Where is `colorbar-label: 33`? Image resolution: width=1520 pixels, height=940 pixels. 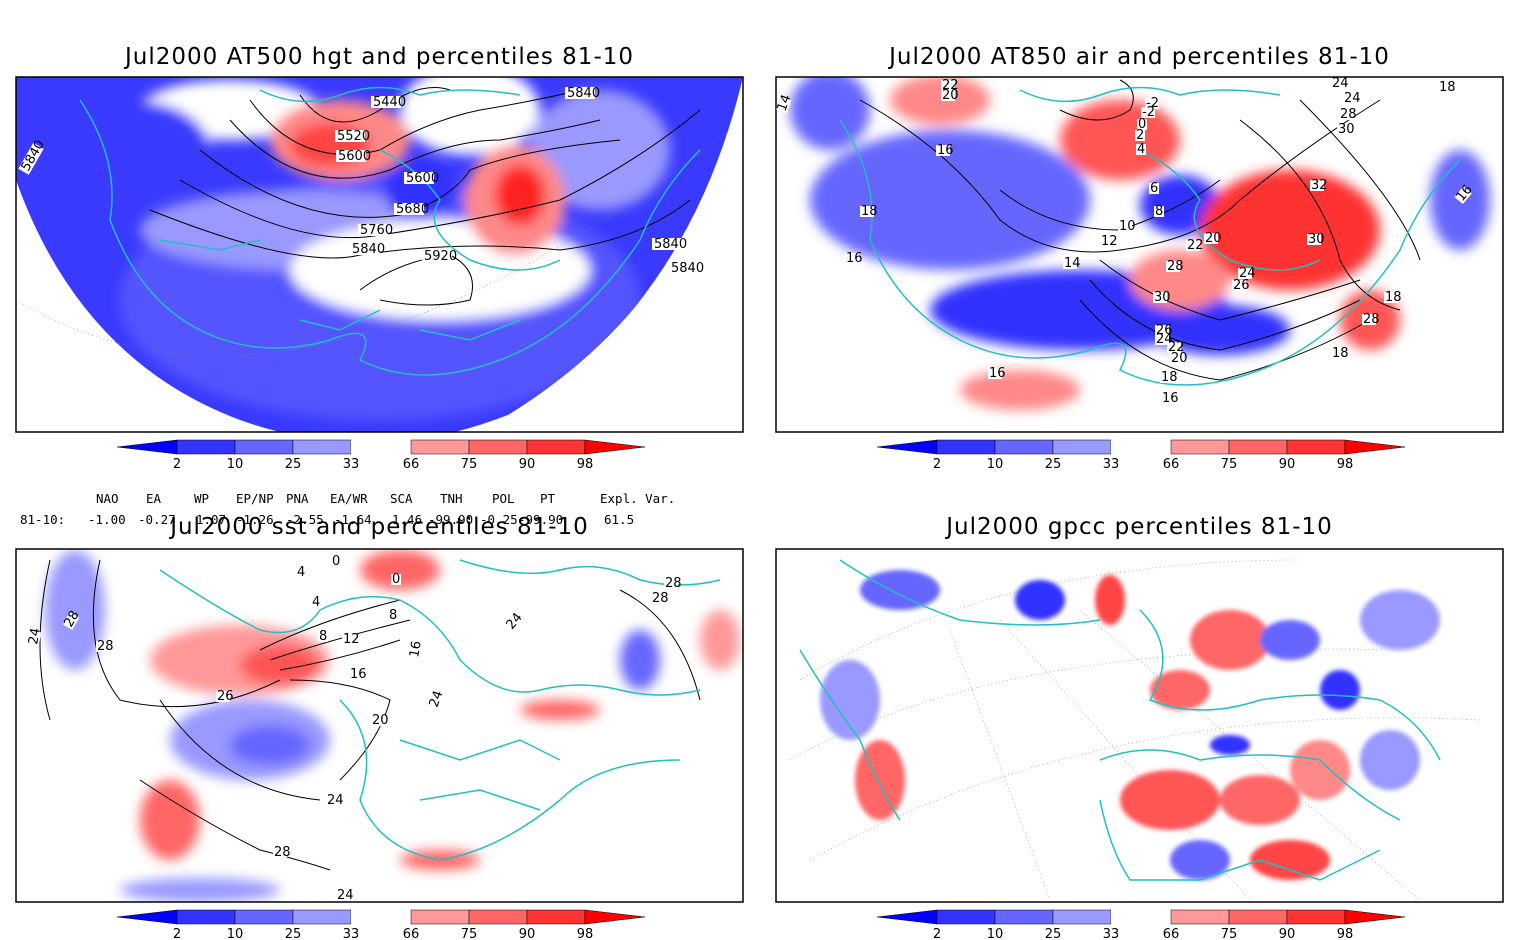 colorbar-label: 33 is located at coordinates (1111, 933).